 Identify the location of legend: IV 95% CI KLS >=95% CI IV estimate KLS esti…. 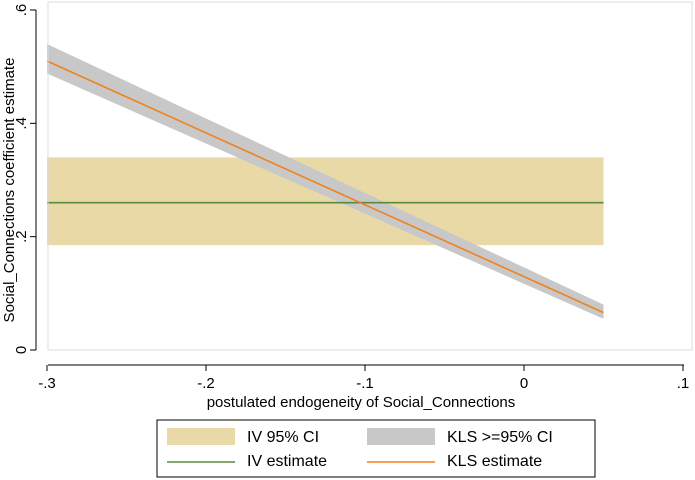
(376, 448).